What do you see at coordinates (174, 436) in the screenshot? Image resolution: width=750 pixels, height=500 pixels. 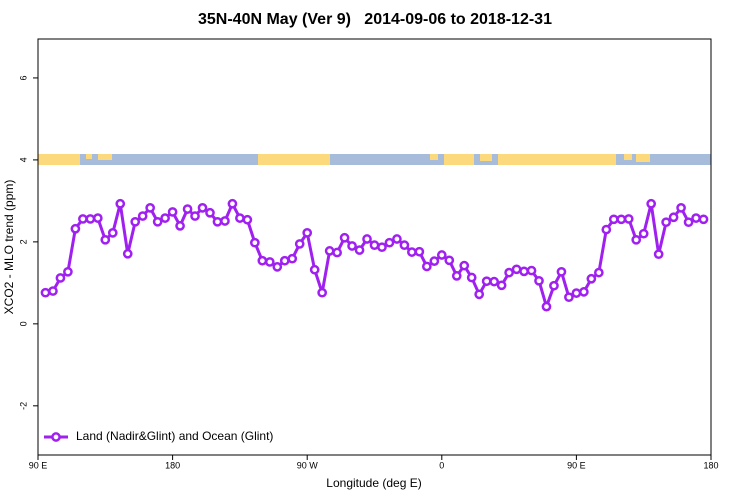 I see `legend-label: Land (Nadir&Glint) and Ocean (Glint)` at bounding box center [174, 436].